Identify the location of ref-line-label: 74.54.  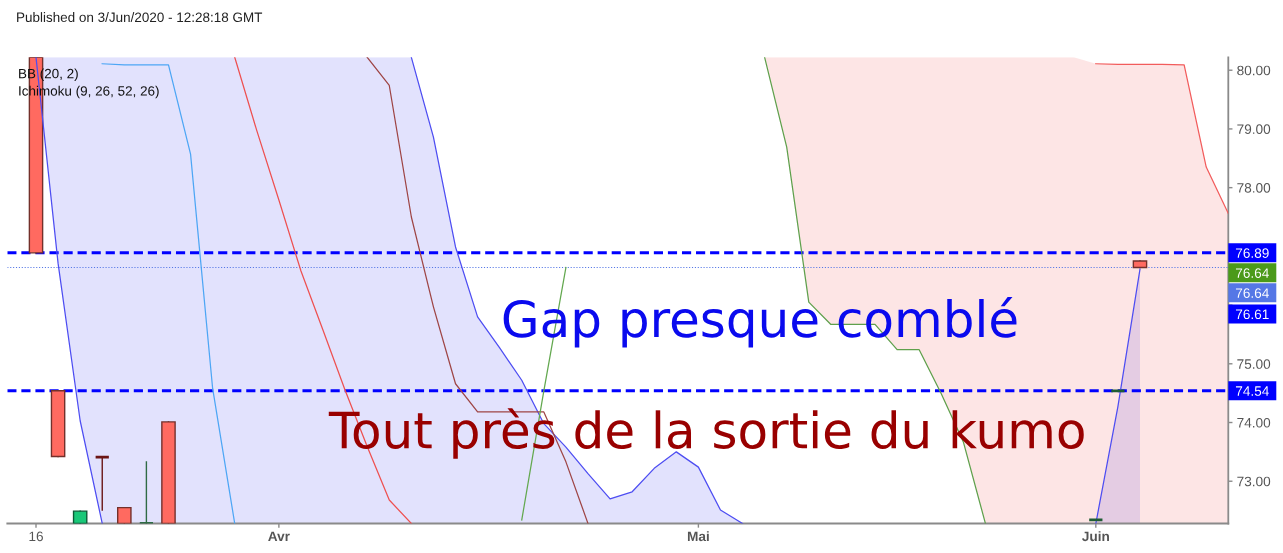
(1252, 391).